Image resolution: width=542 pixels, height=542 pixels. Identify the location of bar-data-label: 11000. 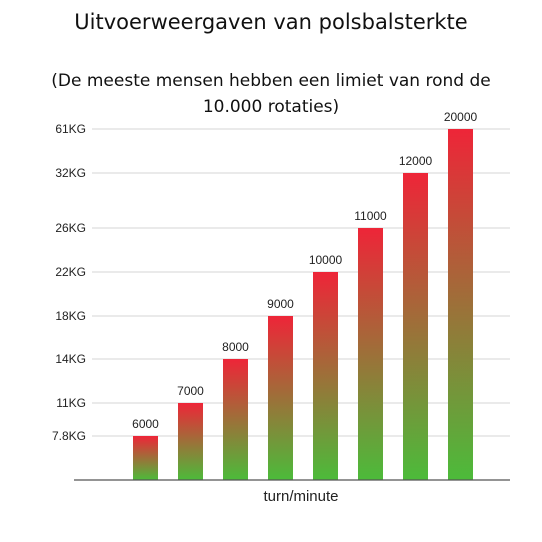
(370, 216).